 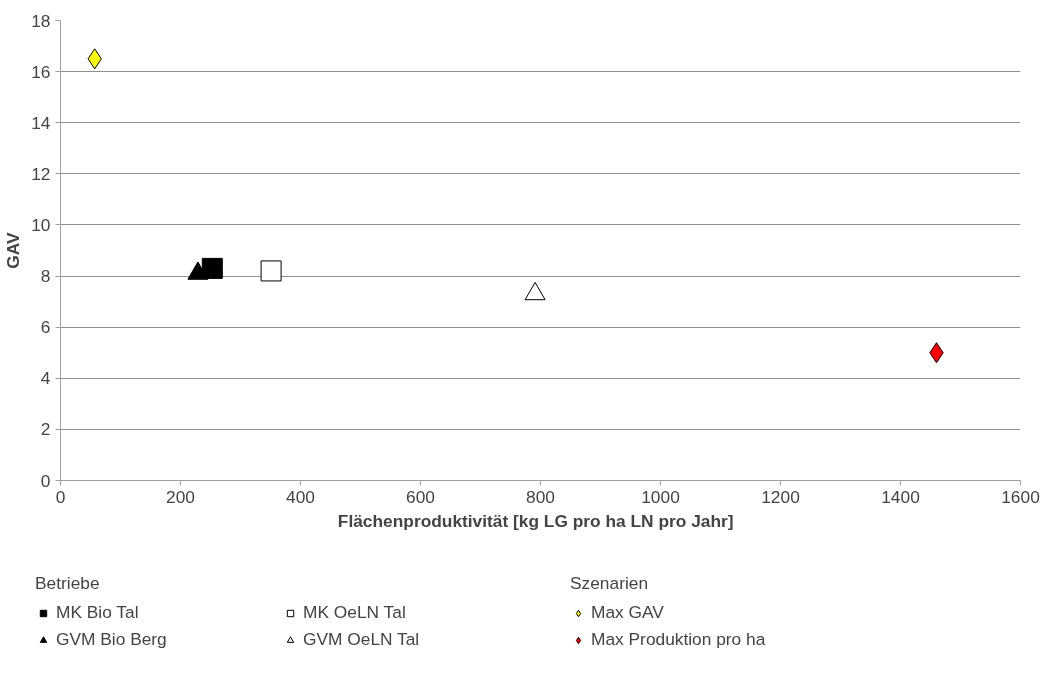 What do you see at coordinates (60, 496) in the screenshot?
I see `x-tick-label: 0` at bounding box center [60, 496].